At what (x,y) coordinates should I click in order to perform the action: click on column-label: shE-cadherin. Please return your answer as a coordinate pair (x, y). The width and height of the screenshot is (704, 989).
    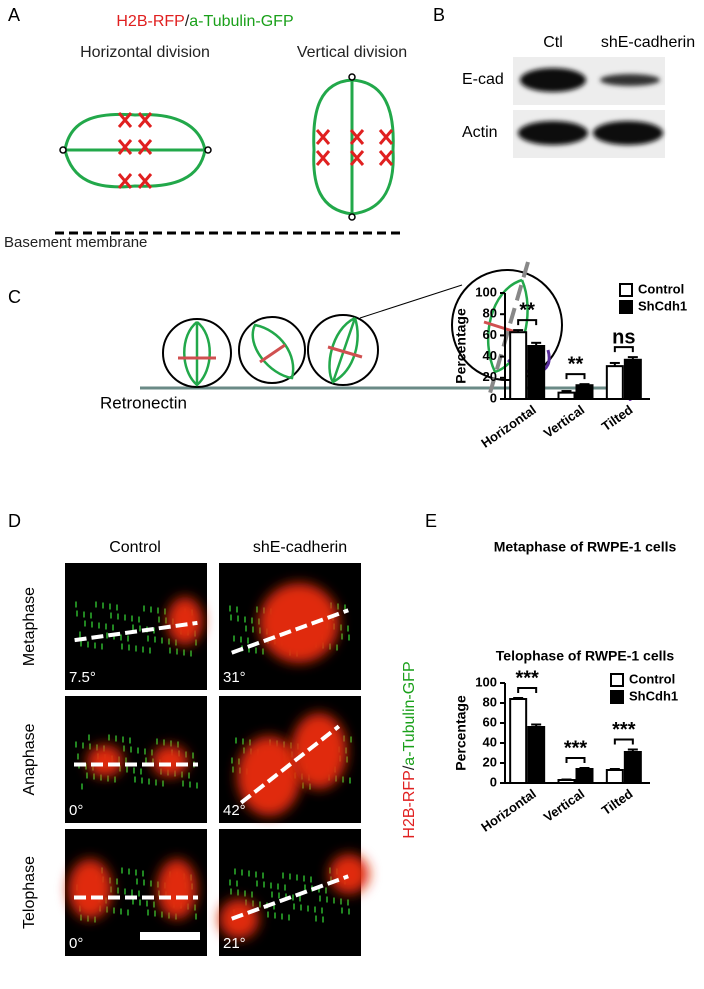
    Looking at the image, I should click on (300, 547).